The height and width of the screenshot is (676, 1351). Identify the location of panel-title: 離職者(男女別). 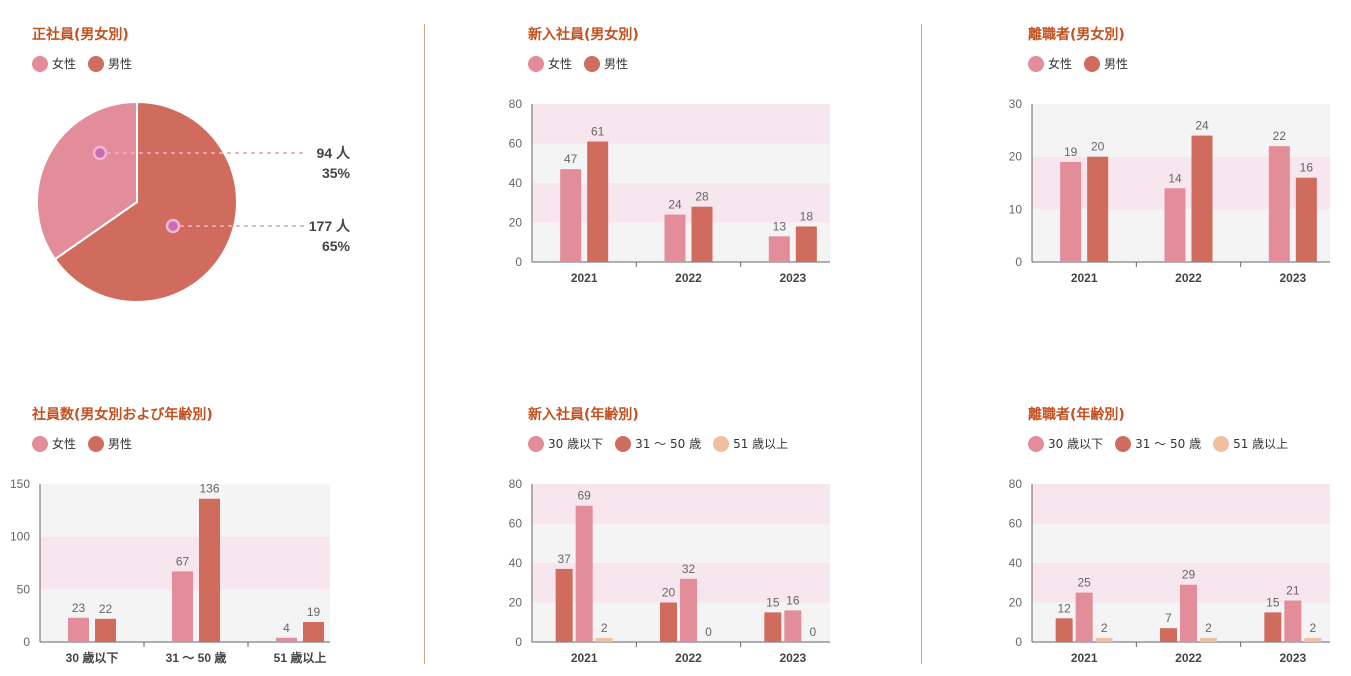
(1076, 35).